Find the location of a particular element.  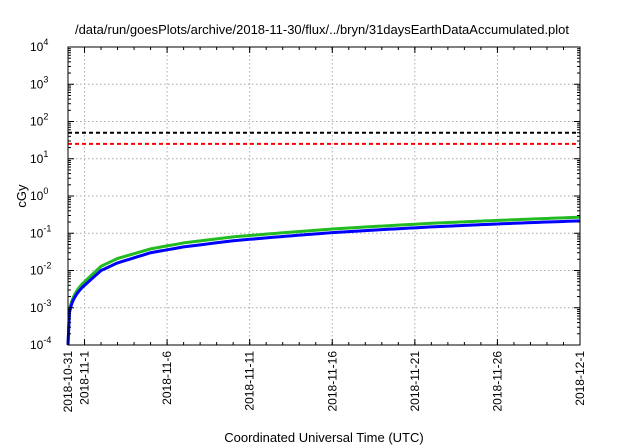

x-tick-label: 2018-11-16 is located at coordinates (332, 381).